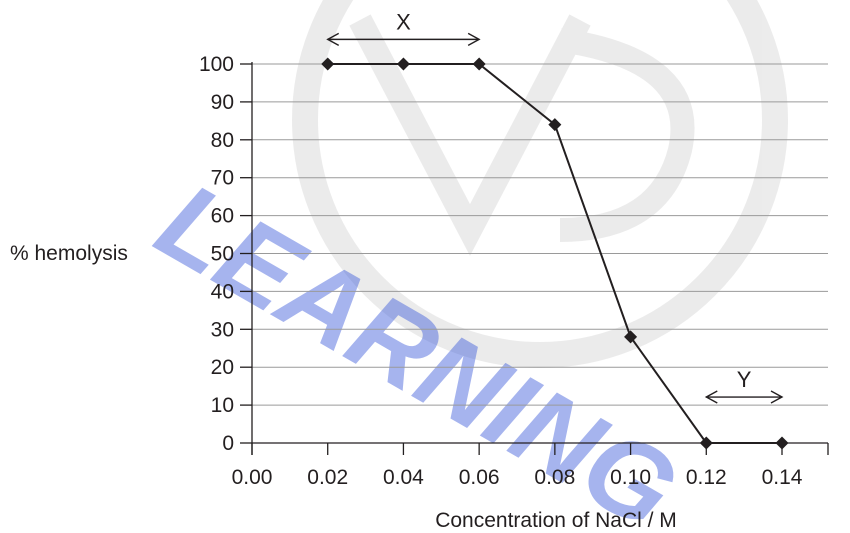 The width and height of the screenshot is (850, 533). I want to click on annotation-label: X, so click(403, 21).